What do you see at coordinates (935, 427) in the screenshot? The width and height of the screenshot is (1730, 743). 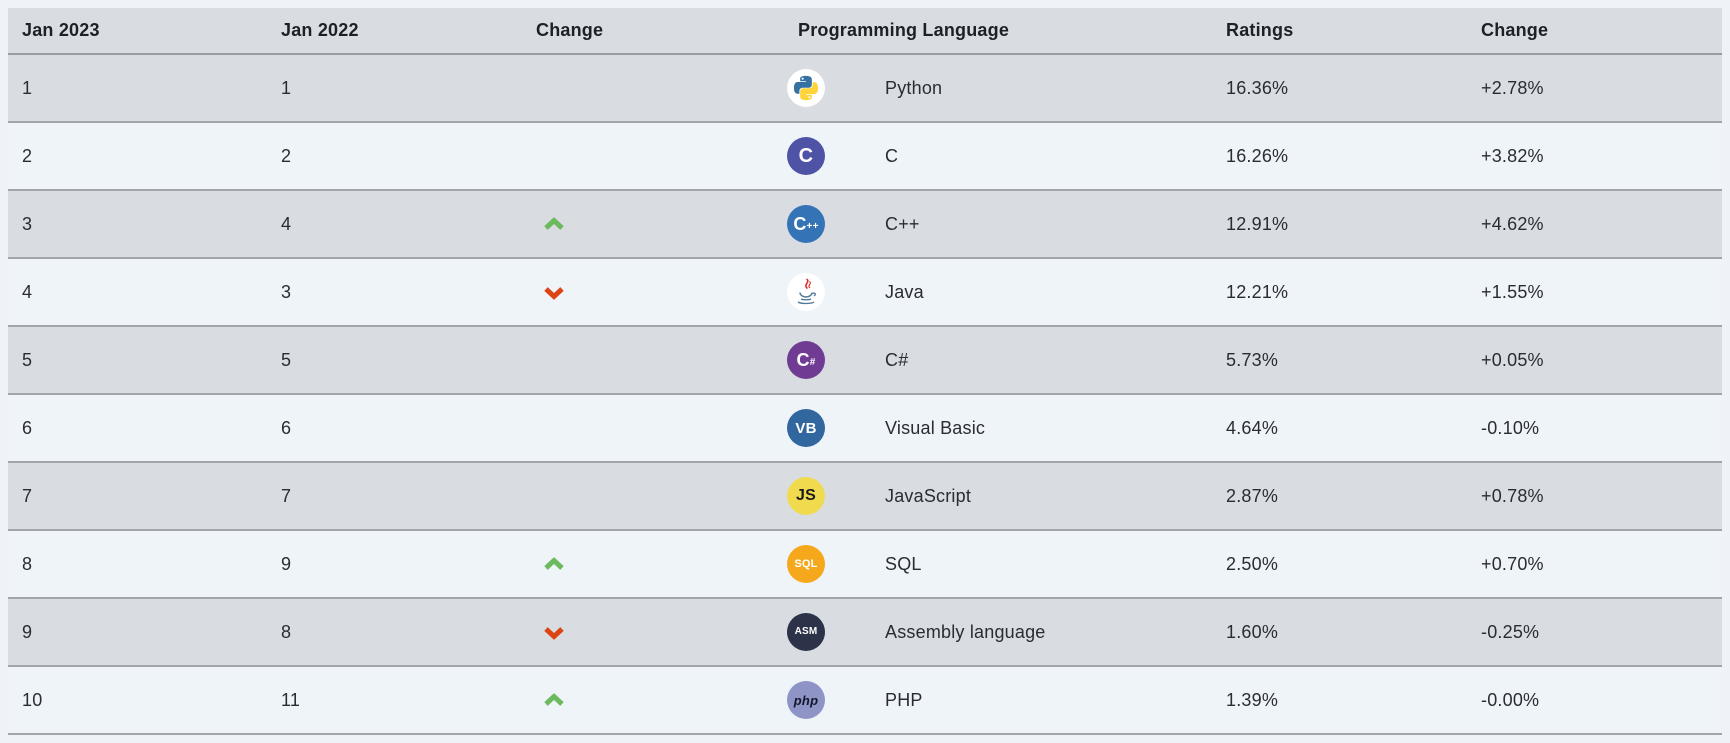 I see `language-name: Visual Basic` at bounding box center [935, 427].